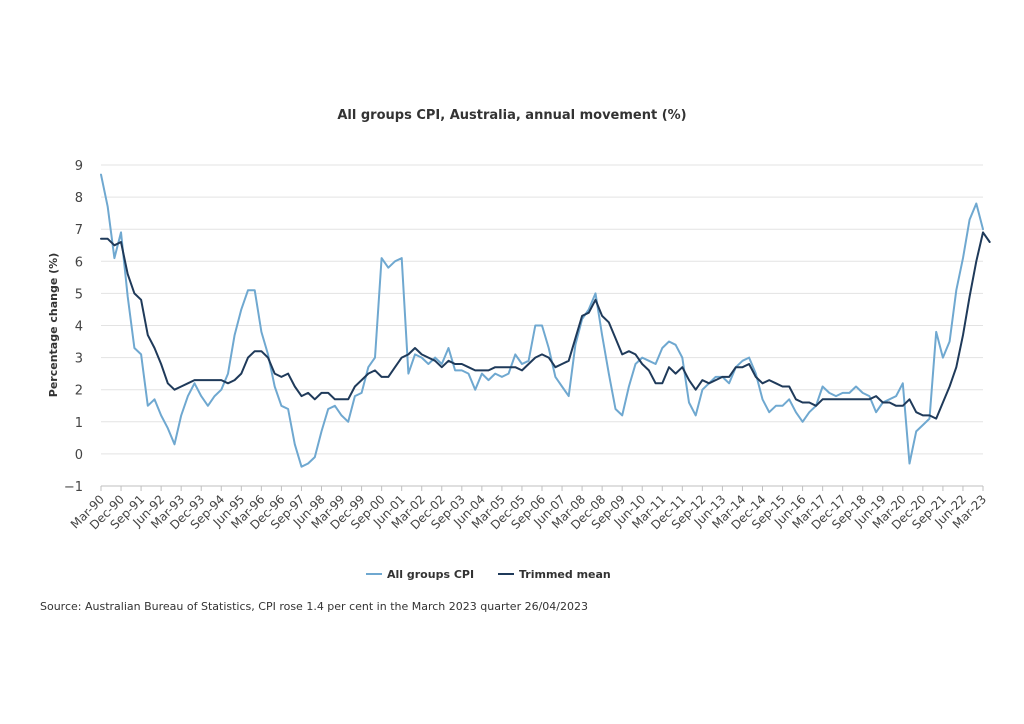 The width and height of the screenshot is (1024, 724). What do you see at coordinates (79, 359) in the screenshot?
I see `y-tick-label: 3` at bounding box center [79, 359].